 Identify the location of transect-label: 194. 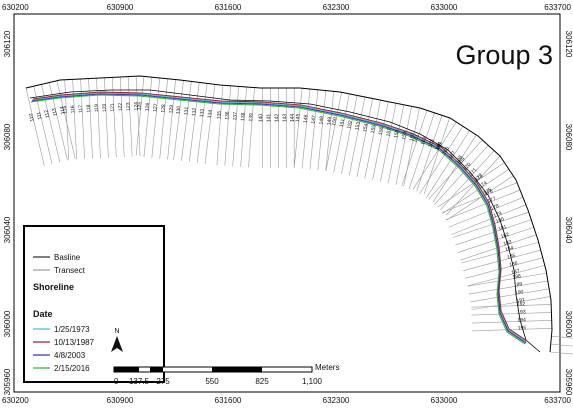
(521, 320).